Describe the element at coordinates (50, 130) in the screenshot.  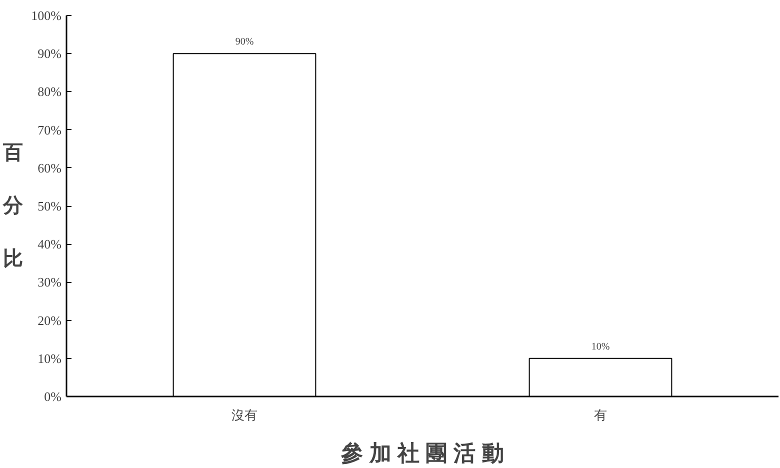
I see `y-tick-label: 70%` at that location.